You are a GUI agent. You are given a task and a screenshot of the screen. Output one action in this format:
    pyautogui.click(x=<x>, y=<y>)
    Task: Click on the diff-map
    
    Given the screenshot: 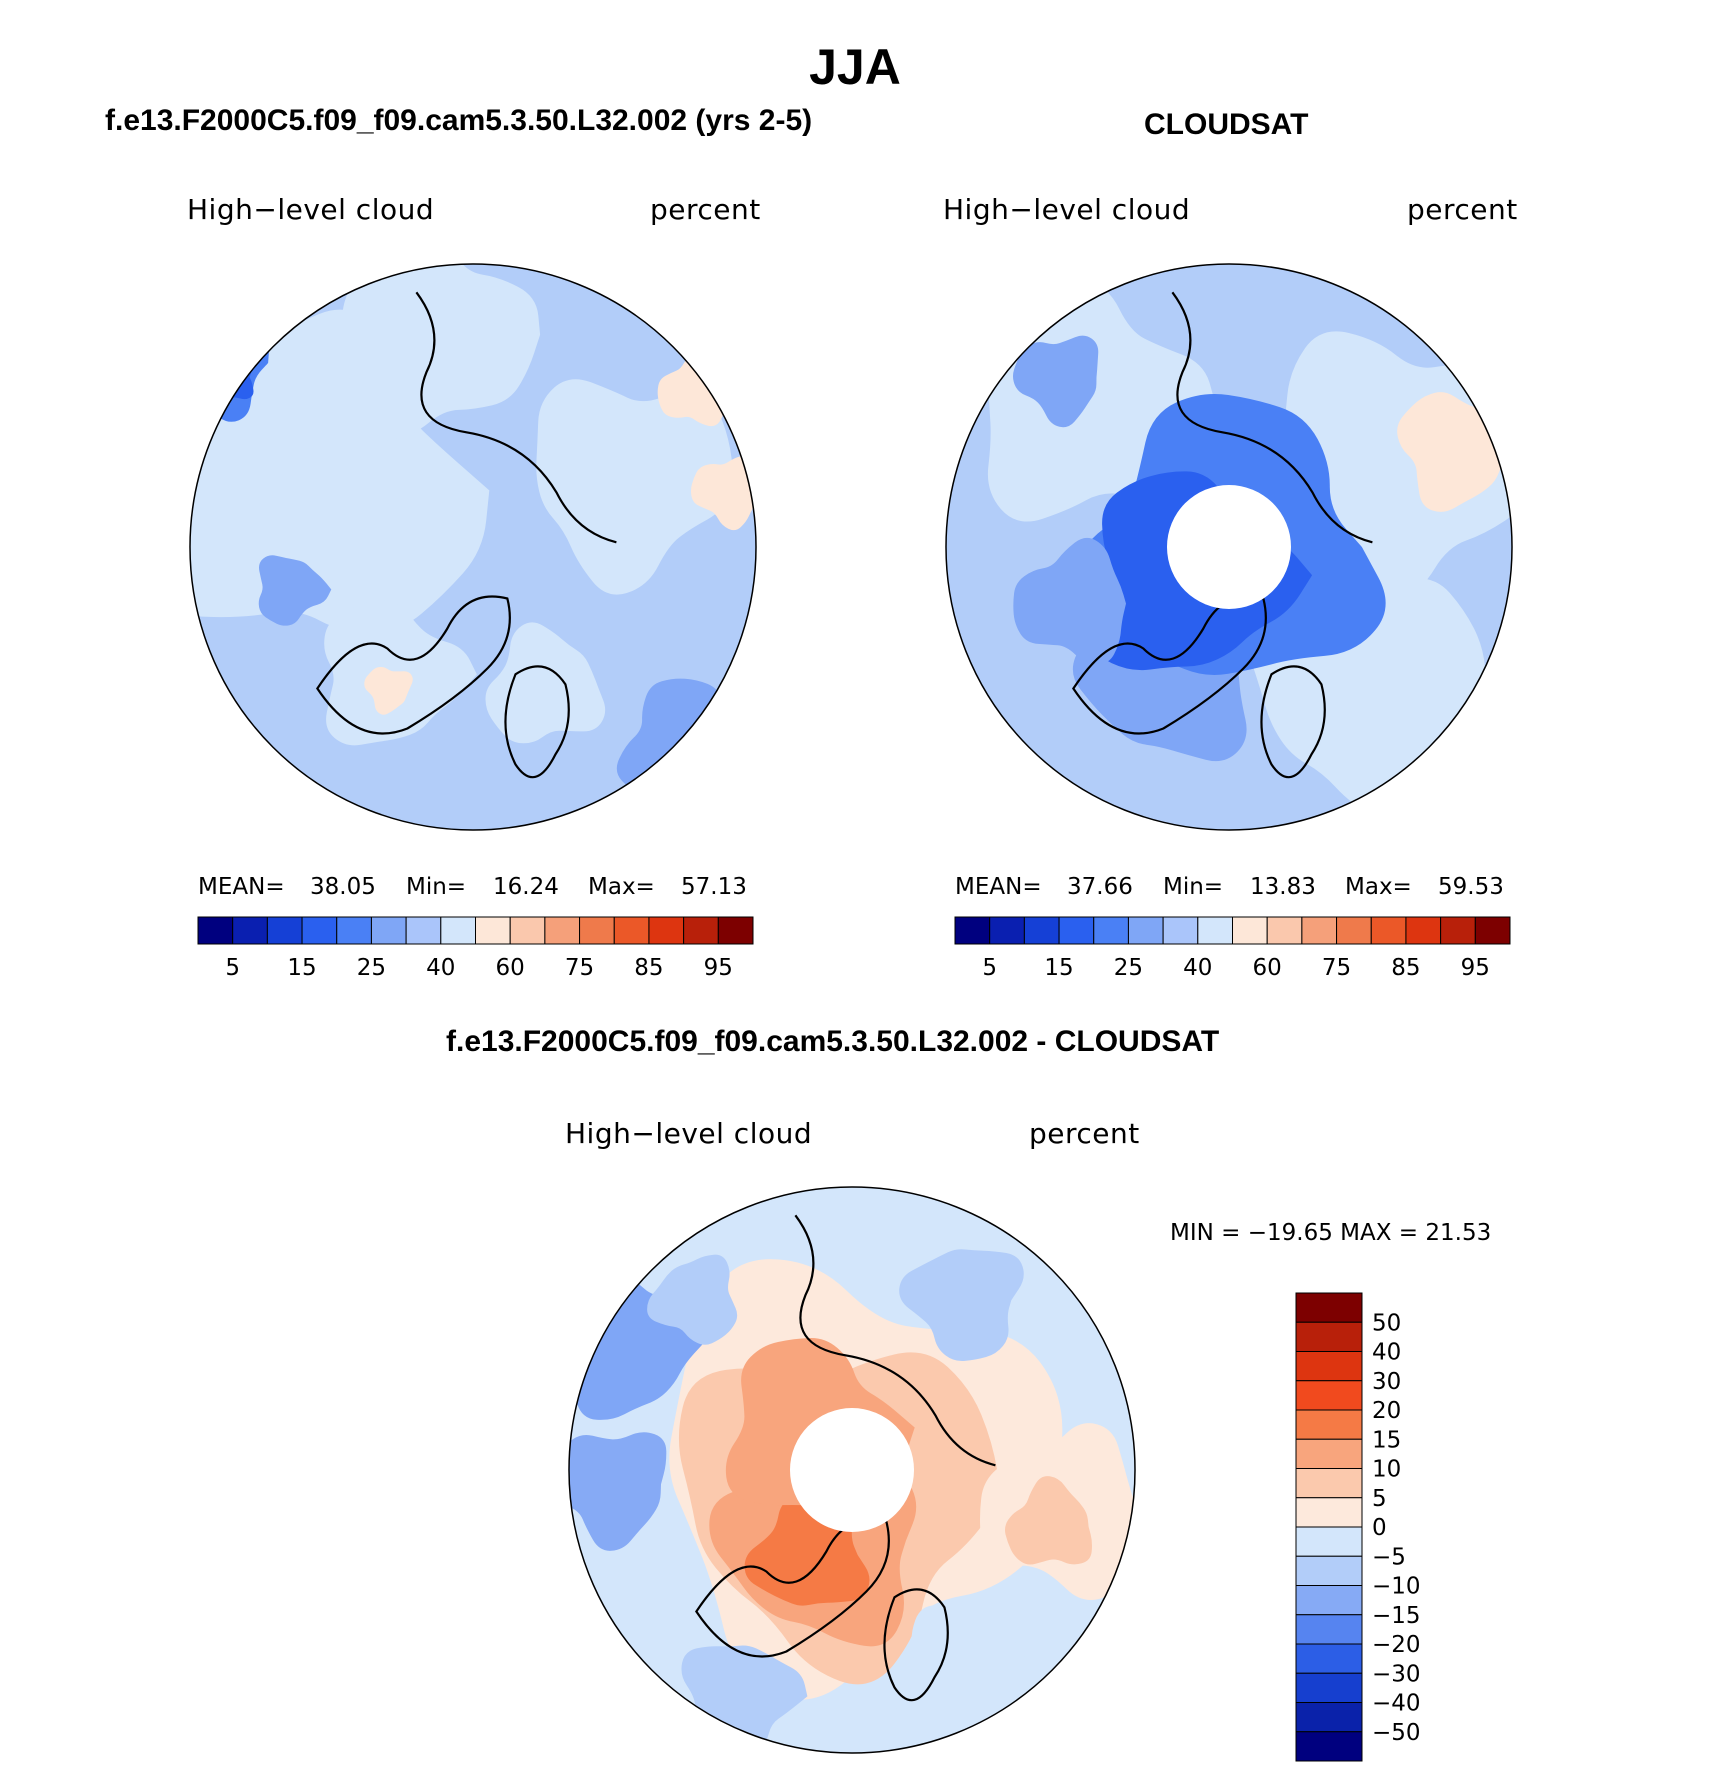 What is the action you would take?
    pyautogui.click(x=852, y=1470)
    